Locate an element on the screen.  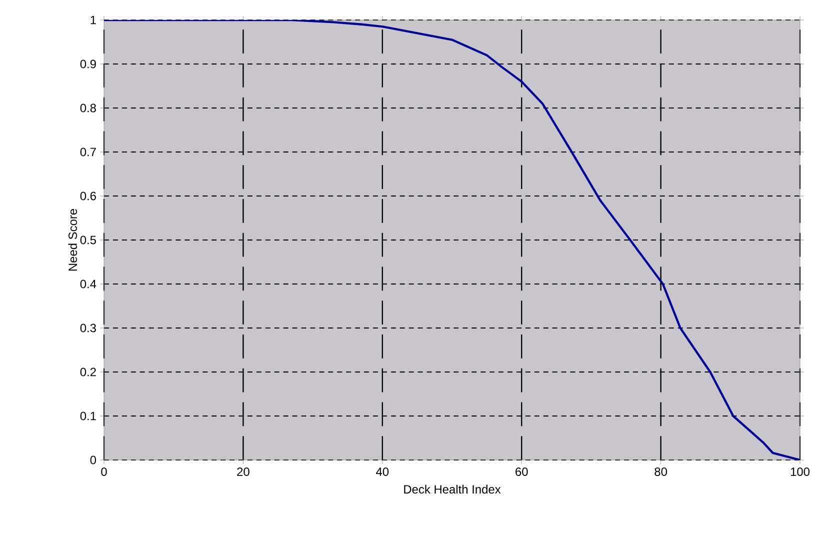
x-tick-label: 60 is located at coordinates (522, 472).